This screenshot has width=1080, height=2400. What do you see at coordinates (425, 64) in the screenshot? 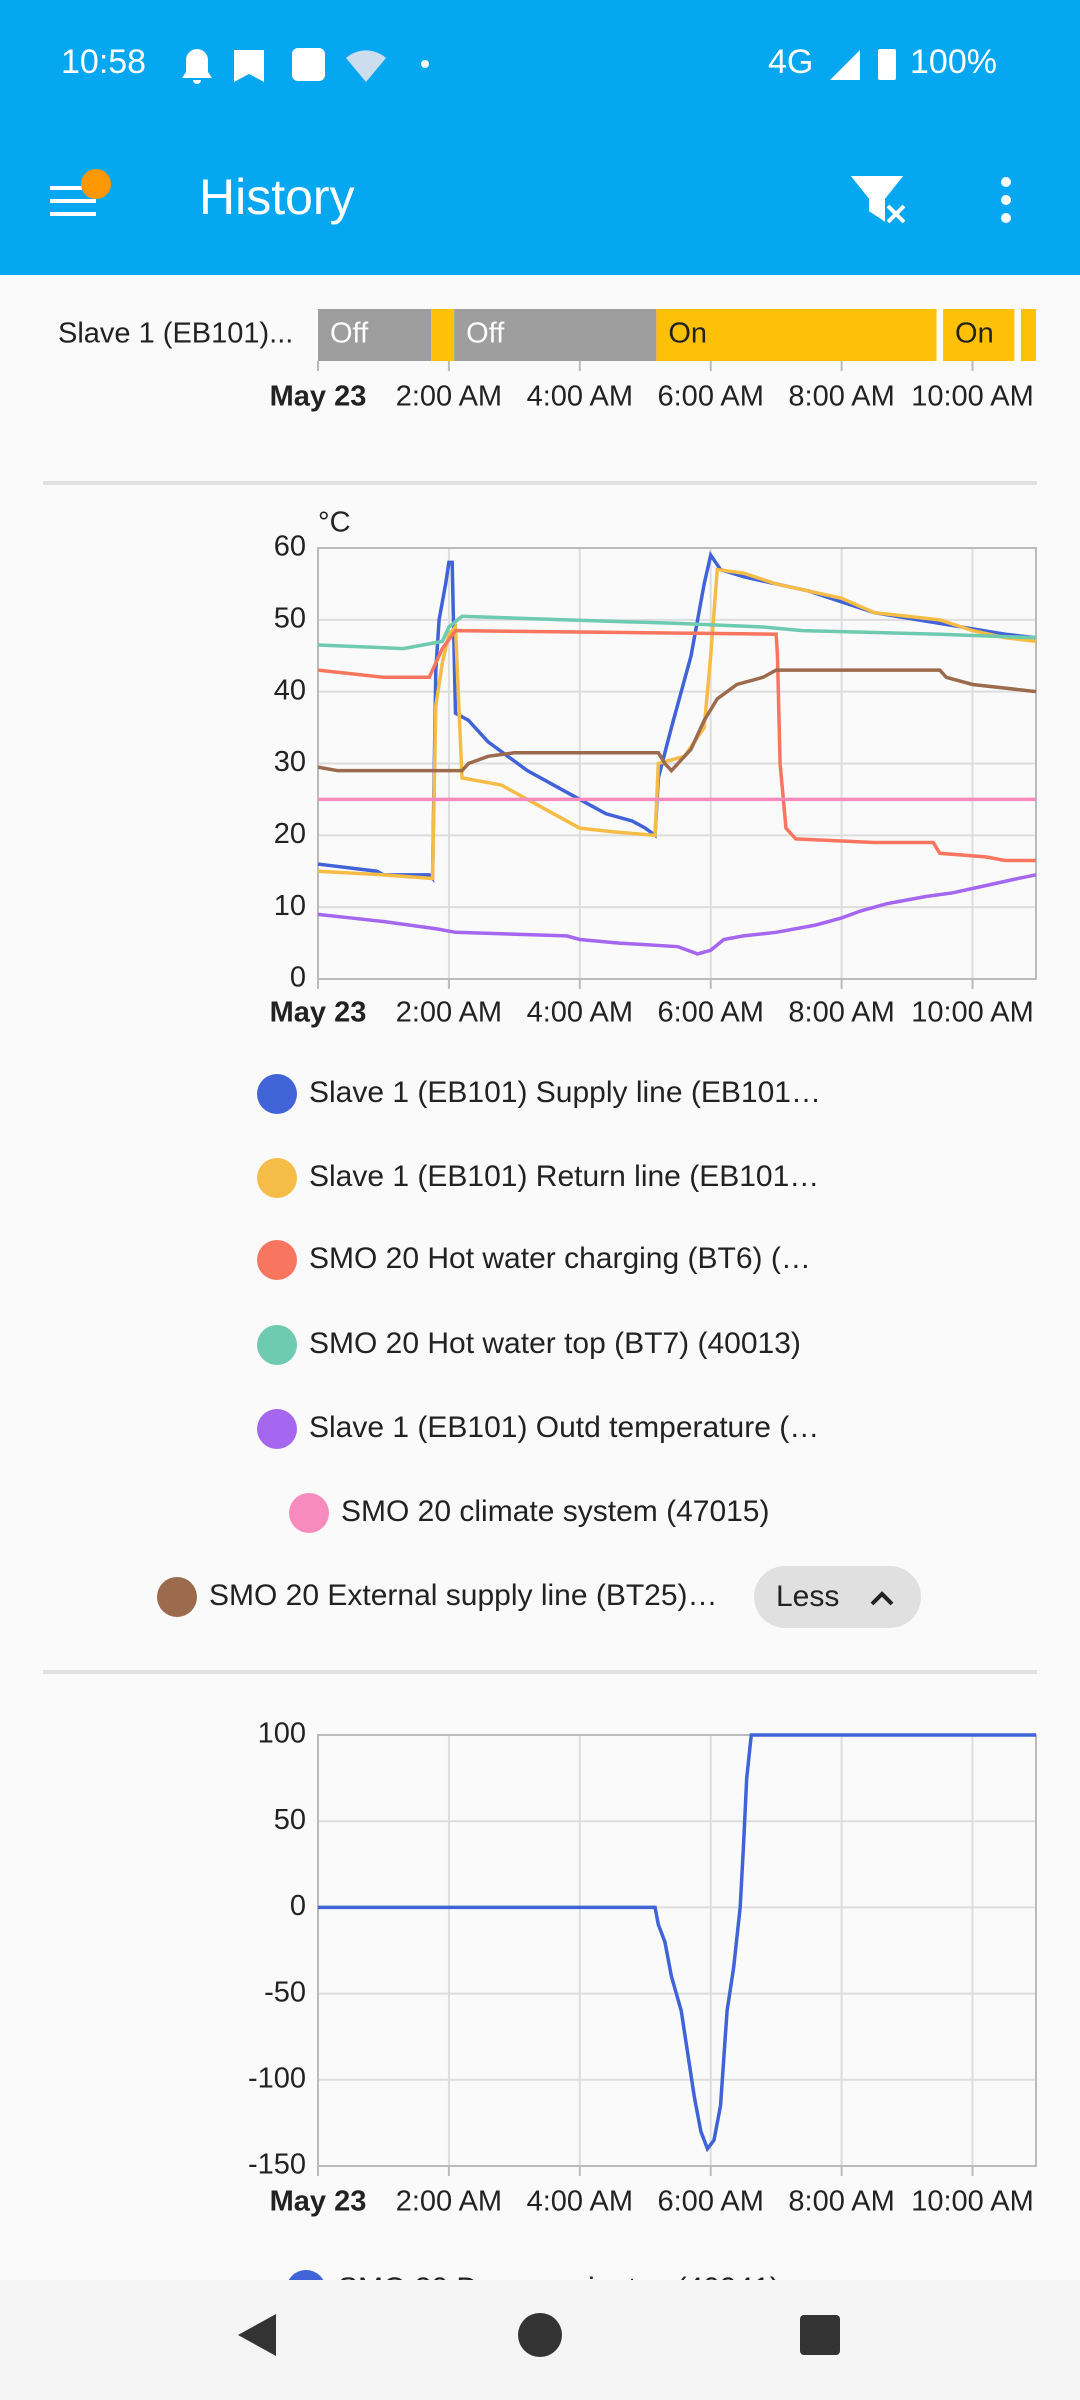
I see `dot-icon` at bounding box center [425, 64].